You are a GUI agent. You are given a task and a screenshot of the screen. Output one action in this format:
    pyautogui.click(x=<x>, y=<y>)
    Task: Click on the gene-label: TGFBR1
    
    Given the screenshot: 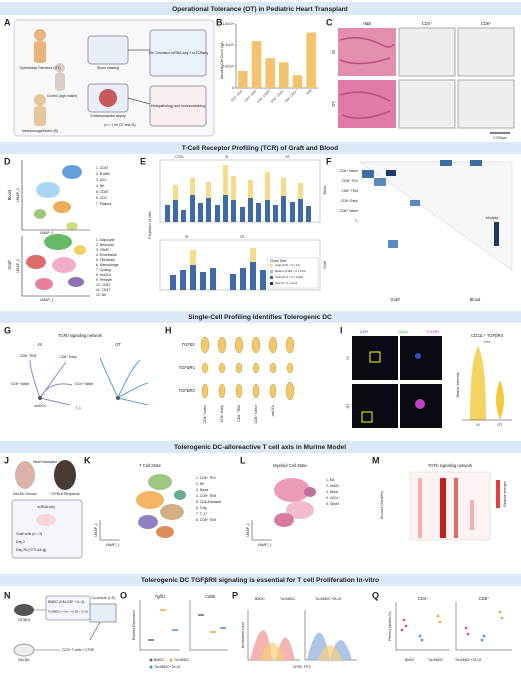 What is the action you would take?
    pyautogui.click(x=186, y=367)
    